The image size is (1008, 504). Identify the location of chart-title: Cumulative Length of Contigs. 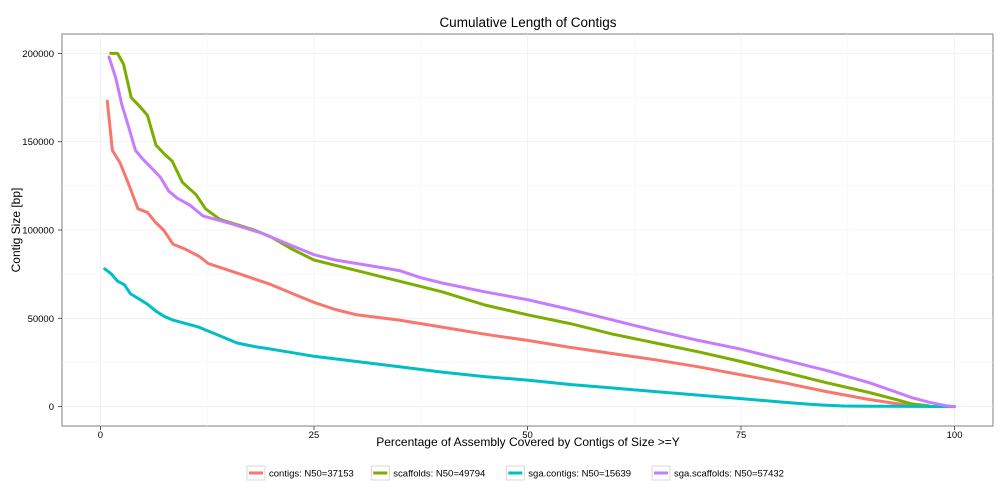
(527, 22).